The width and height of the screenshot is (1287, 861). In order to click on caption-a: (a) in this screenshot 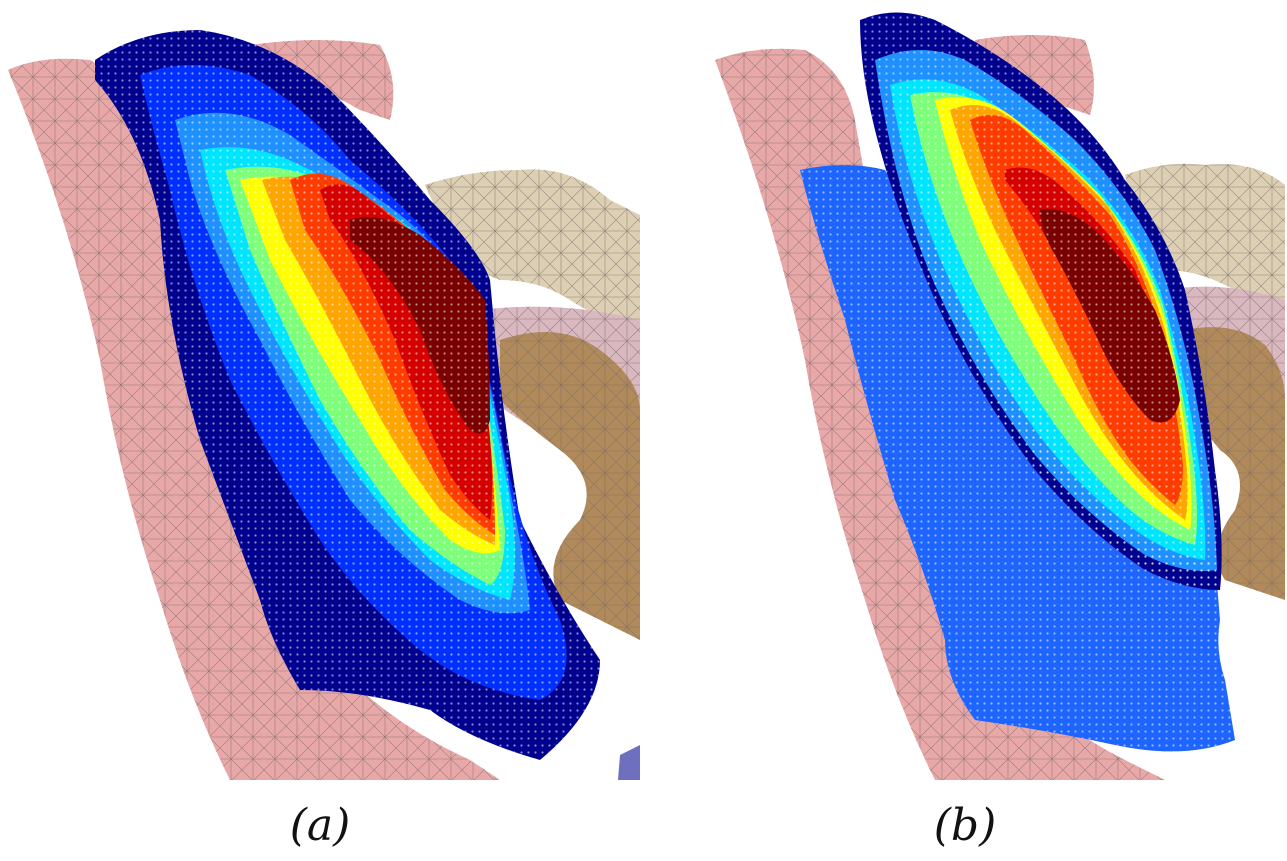, I will do `click(320, 825)`.